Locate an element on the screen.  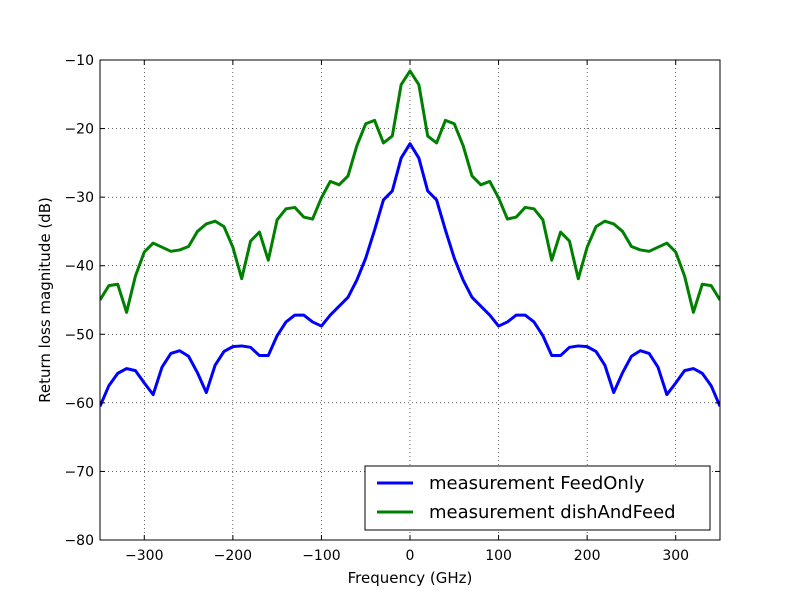
legend-label-feedonly: measurement FeedOnly is located at coordinates (537, 483).